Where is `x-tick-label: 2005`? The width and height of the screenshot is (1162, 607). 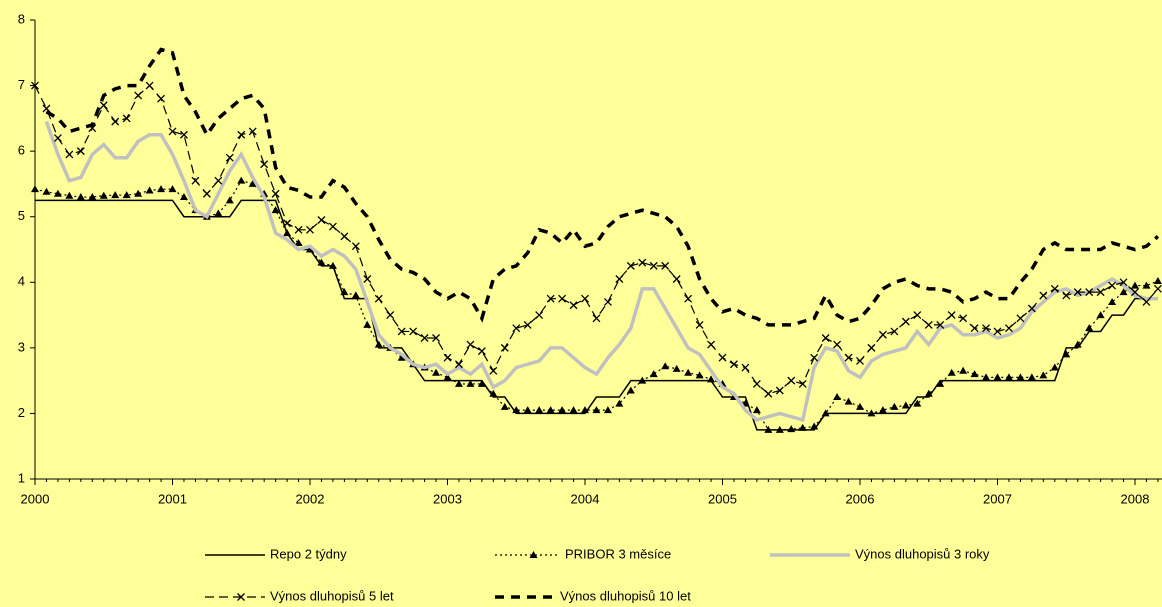
x-tick-label: 2005 is located at coordinates (722, 498).